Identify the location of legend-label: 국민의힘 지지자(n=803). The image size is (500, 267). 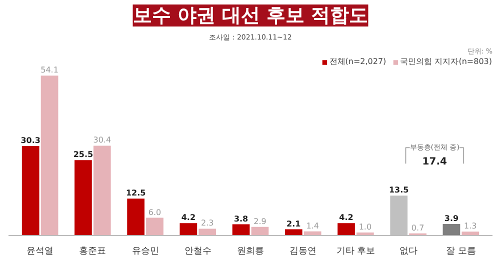
(446, 61).